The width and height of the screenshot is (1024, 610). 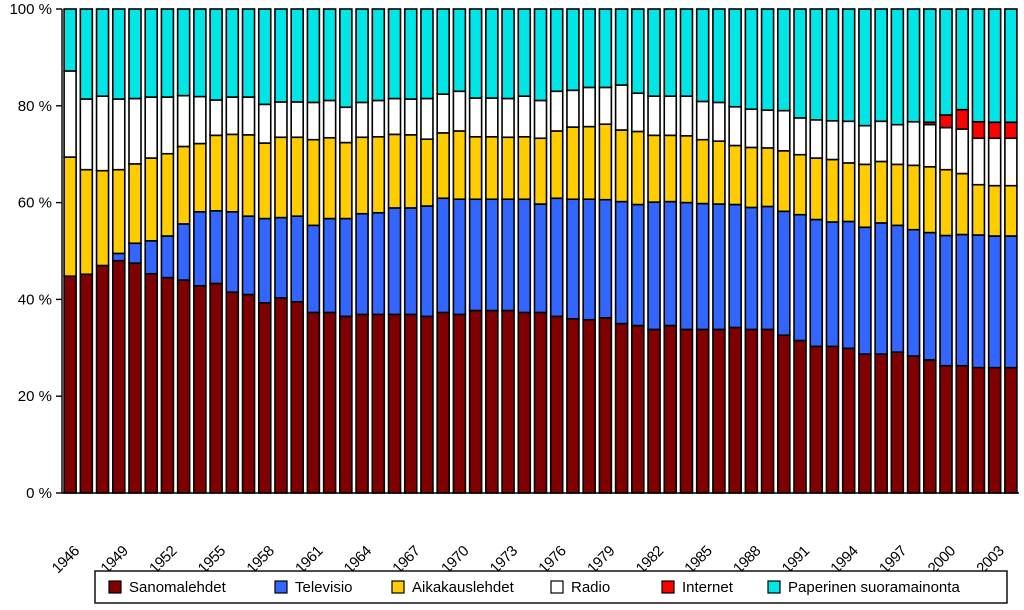 I want to click on bar-segment-aikakauslehdet-1971, so click(x=475, y=168).